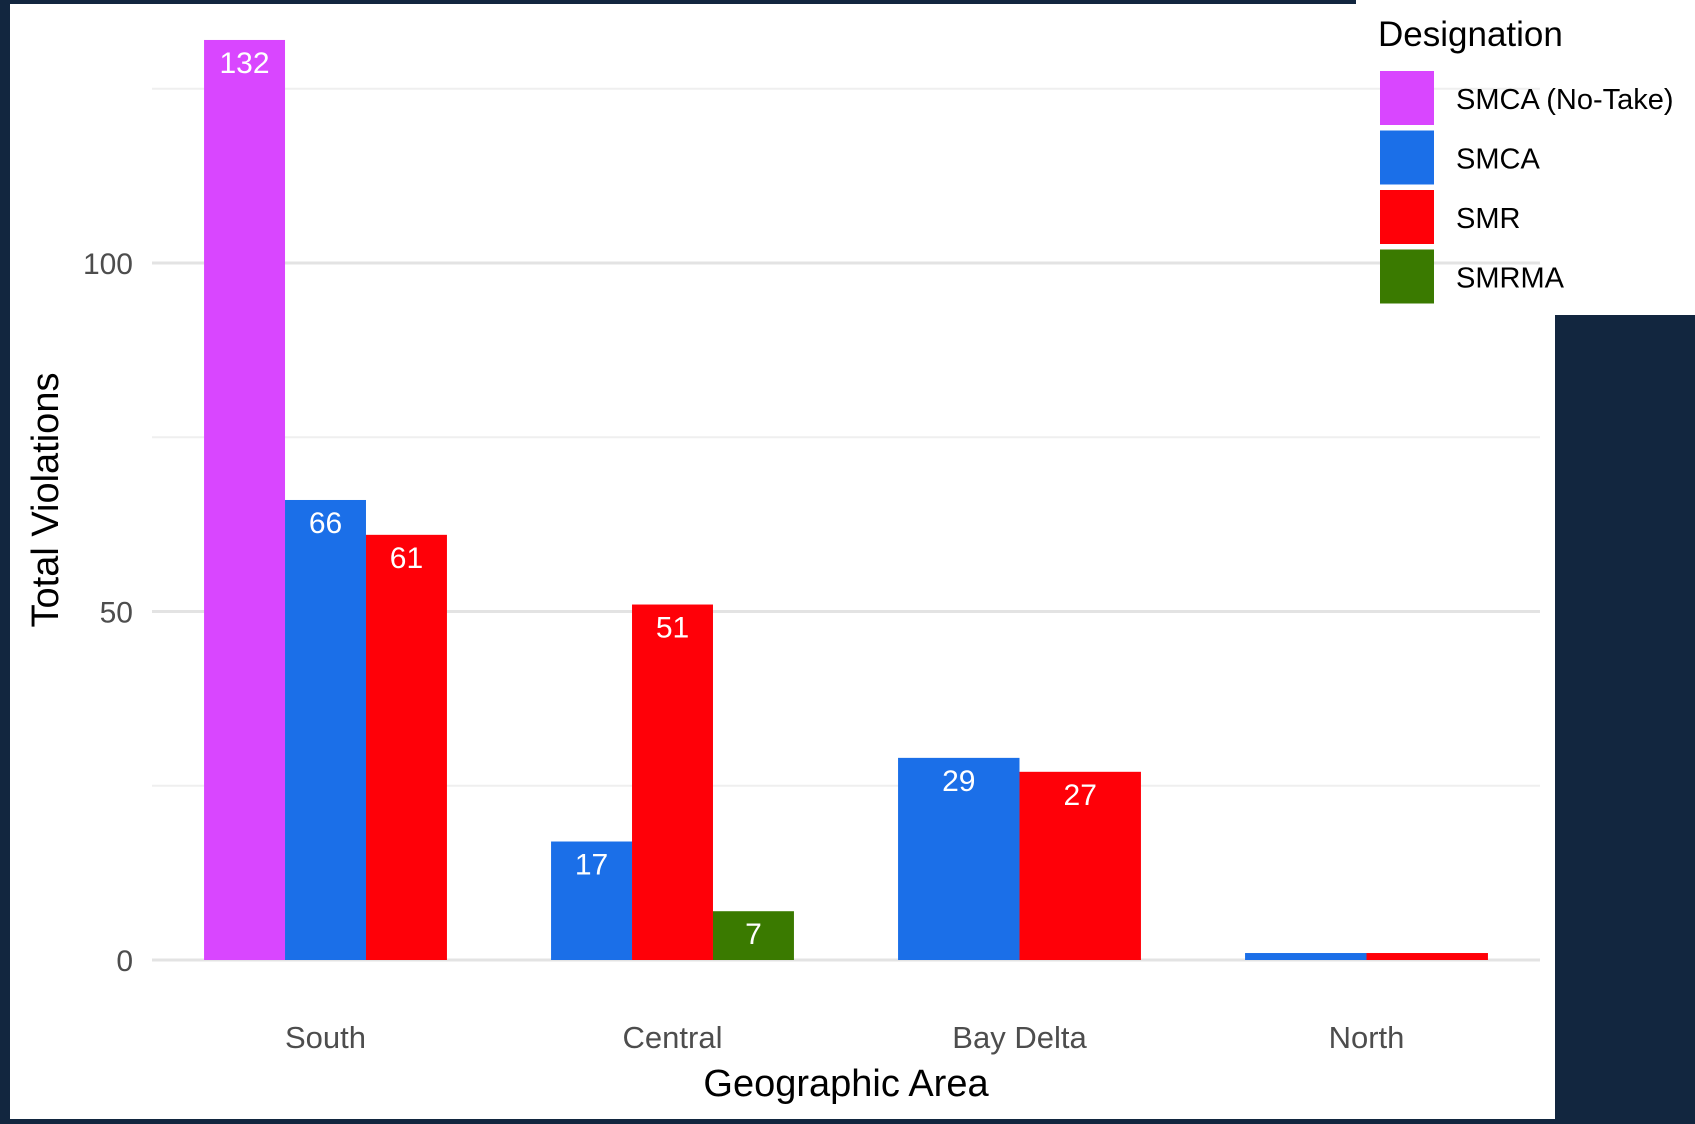 Image resolution: width=1695 pixels, height=1124 pixels. I want to click on bar-south-smca-no-take, so click(245, 499).